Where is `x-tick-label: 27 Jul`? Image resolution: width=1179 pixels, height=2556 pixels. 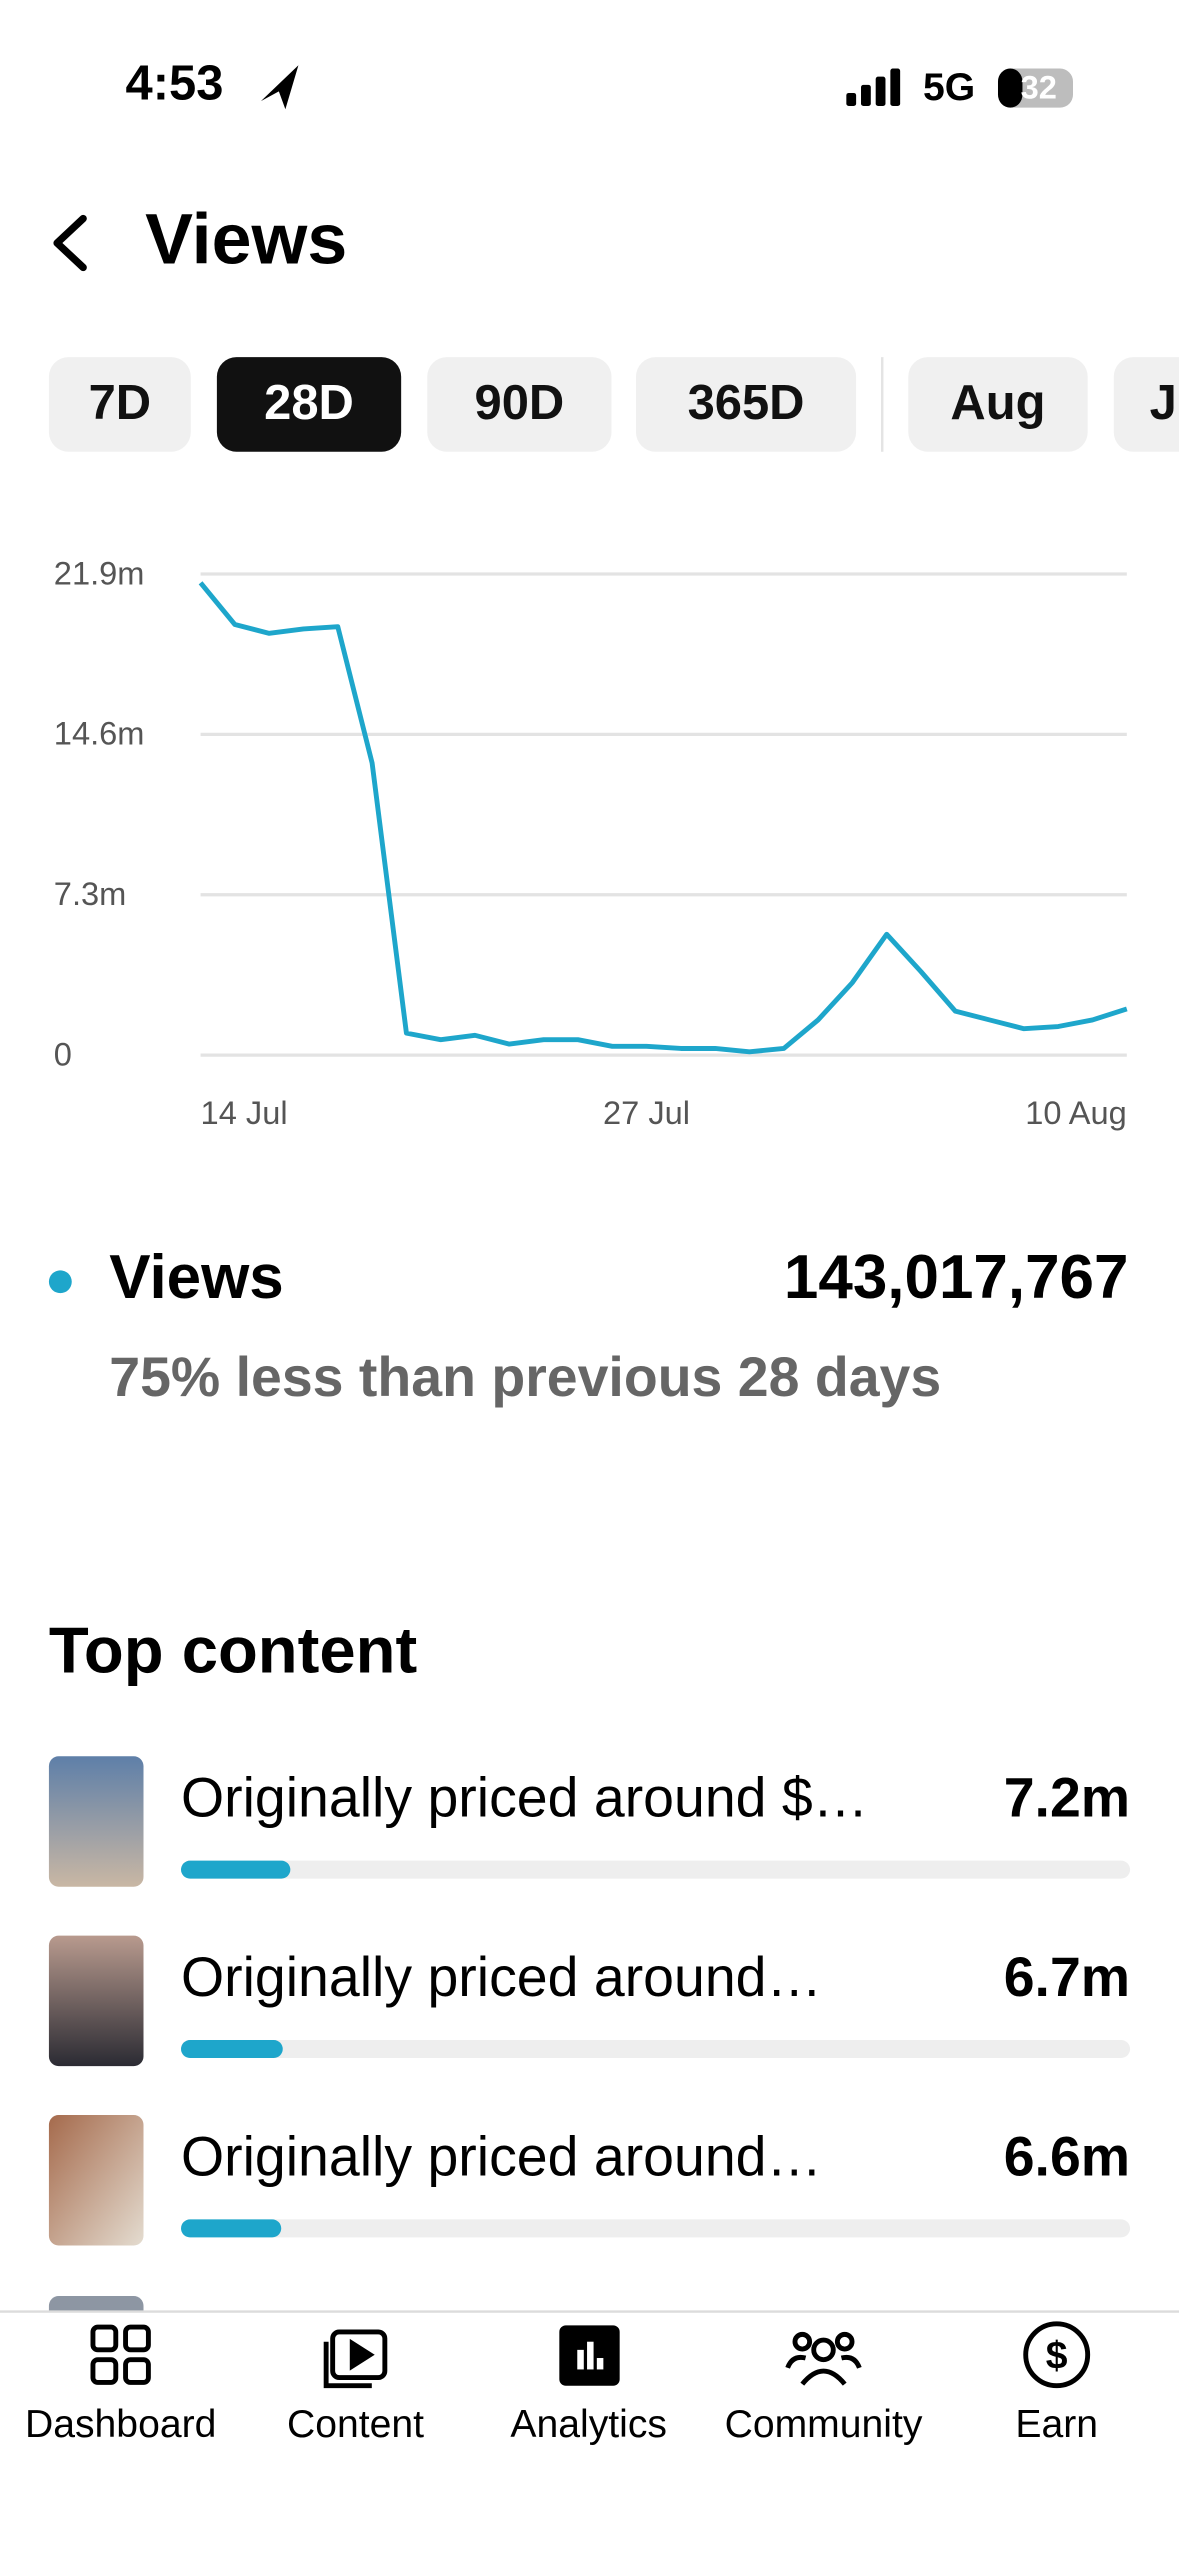 x-tick-label: 27 Jul is located at coordinates (646, 1112).